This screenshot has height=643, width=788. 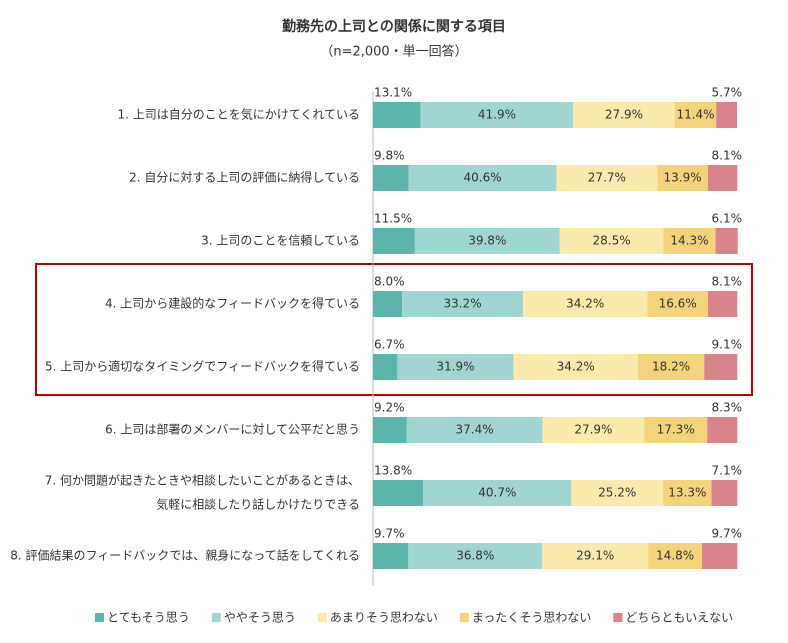 I want to click on category-label: 7. 何か問題が起きたときや相談したいことがあるときは、, so click(x=202, y=480).